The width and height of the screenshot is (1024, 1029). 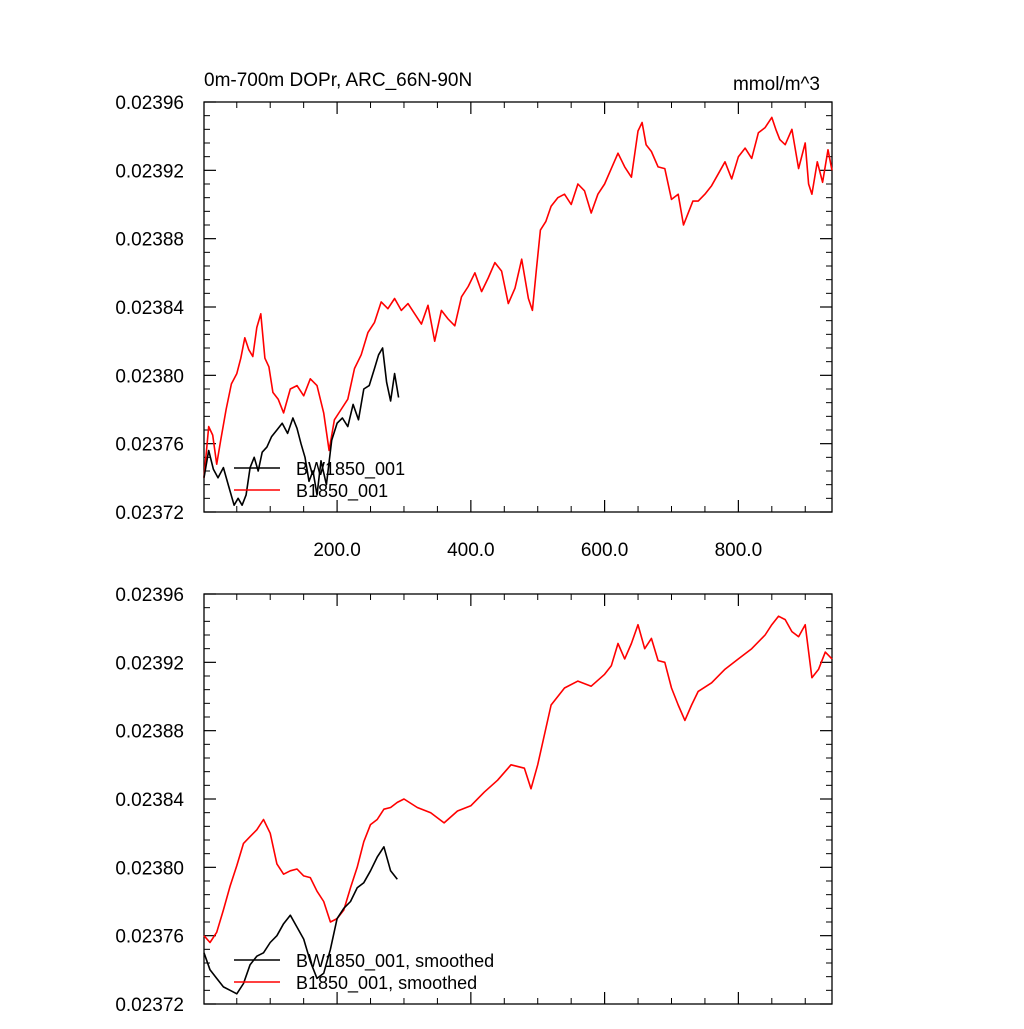 I want to click on chart-title: 0m-700m DOPr, ARC_66N-90N, so click(x=338, y=80).